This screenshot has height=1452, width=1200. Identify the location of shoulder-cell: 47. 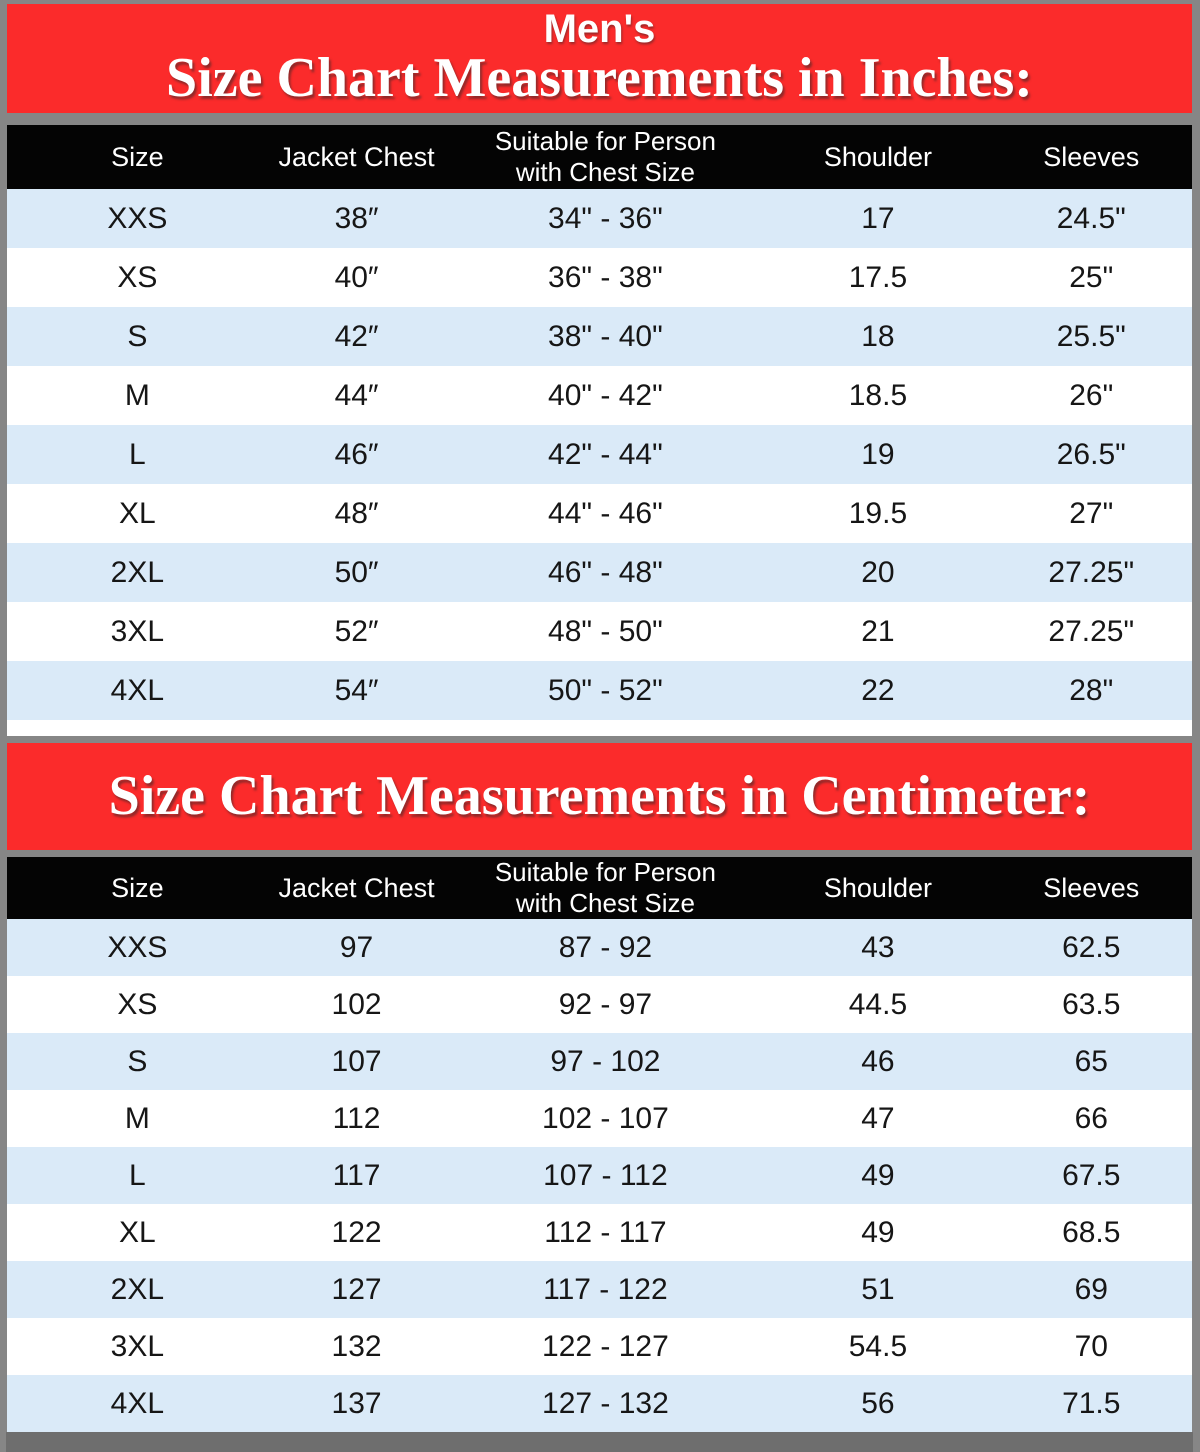
(878, 1118).